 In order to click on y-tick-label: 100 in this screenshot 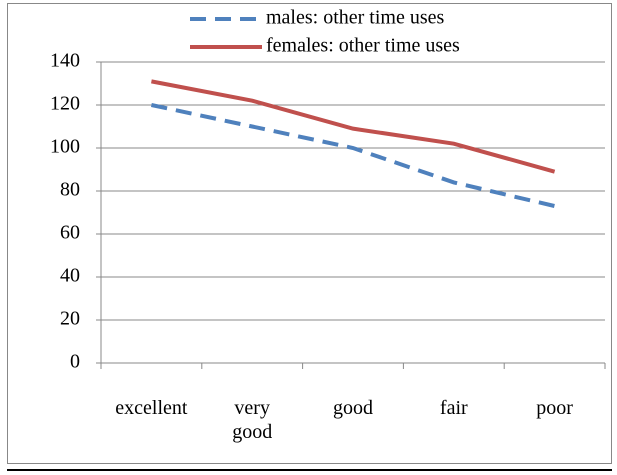, I will do `click(65, 147)`.